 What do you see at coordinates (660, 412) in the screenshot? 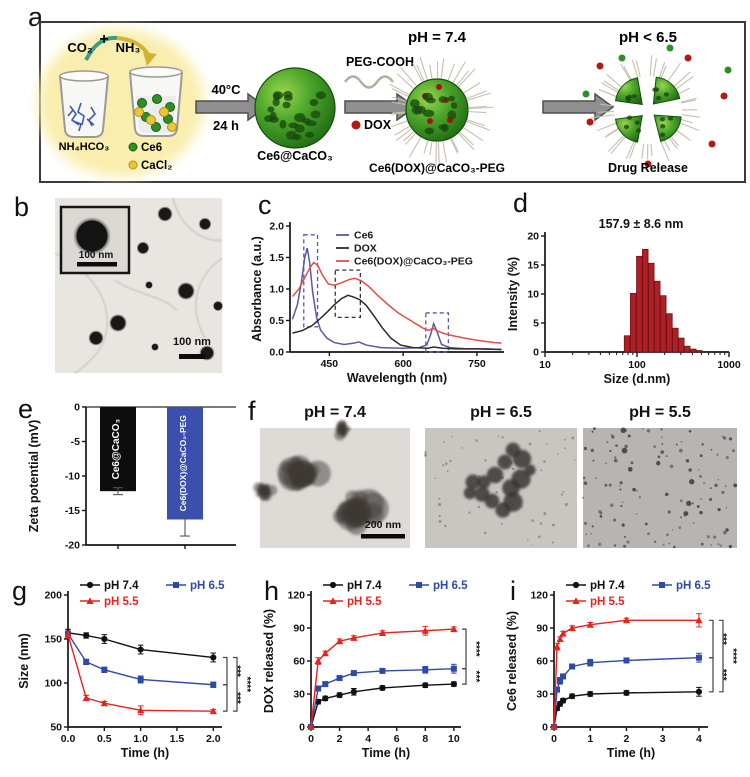
I see `ph55-tem-label: pH = 5.5` at bounding box center [660, 412].